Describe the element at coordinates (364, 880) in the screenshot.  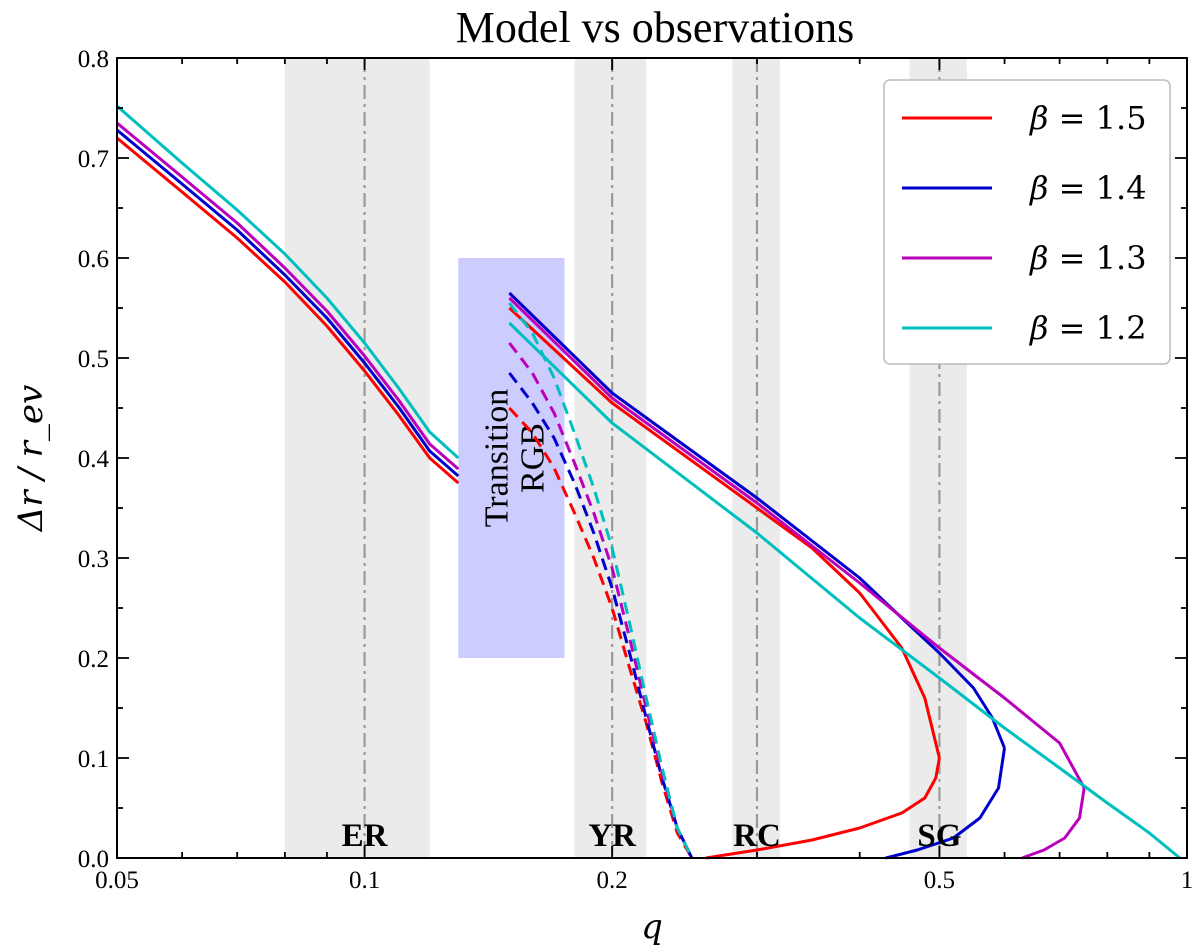
I see `x-tick-label: 0.1` at that location.